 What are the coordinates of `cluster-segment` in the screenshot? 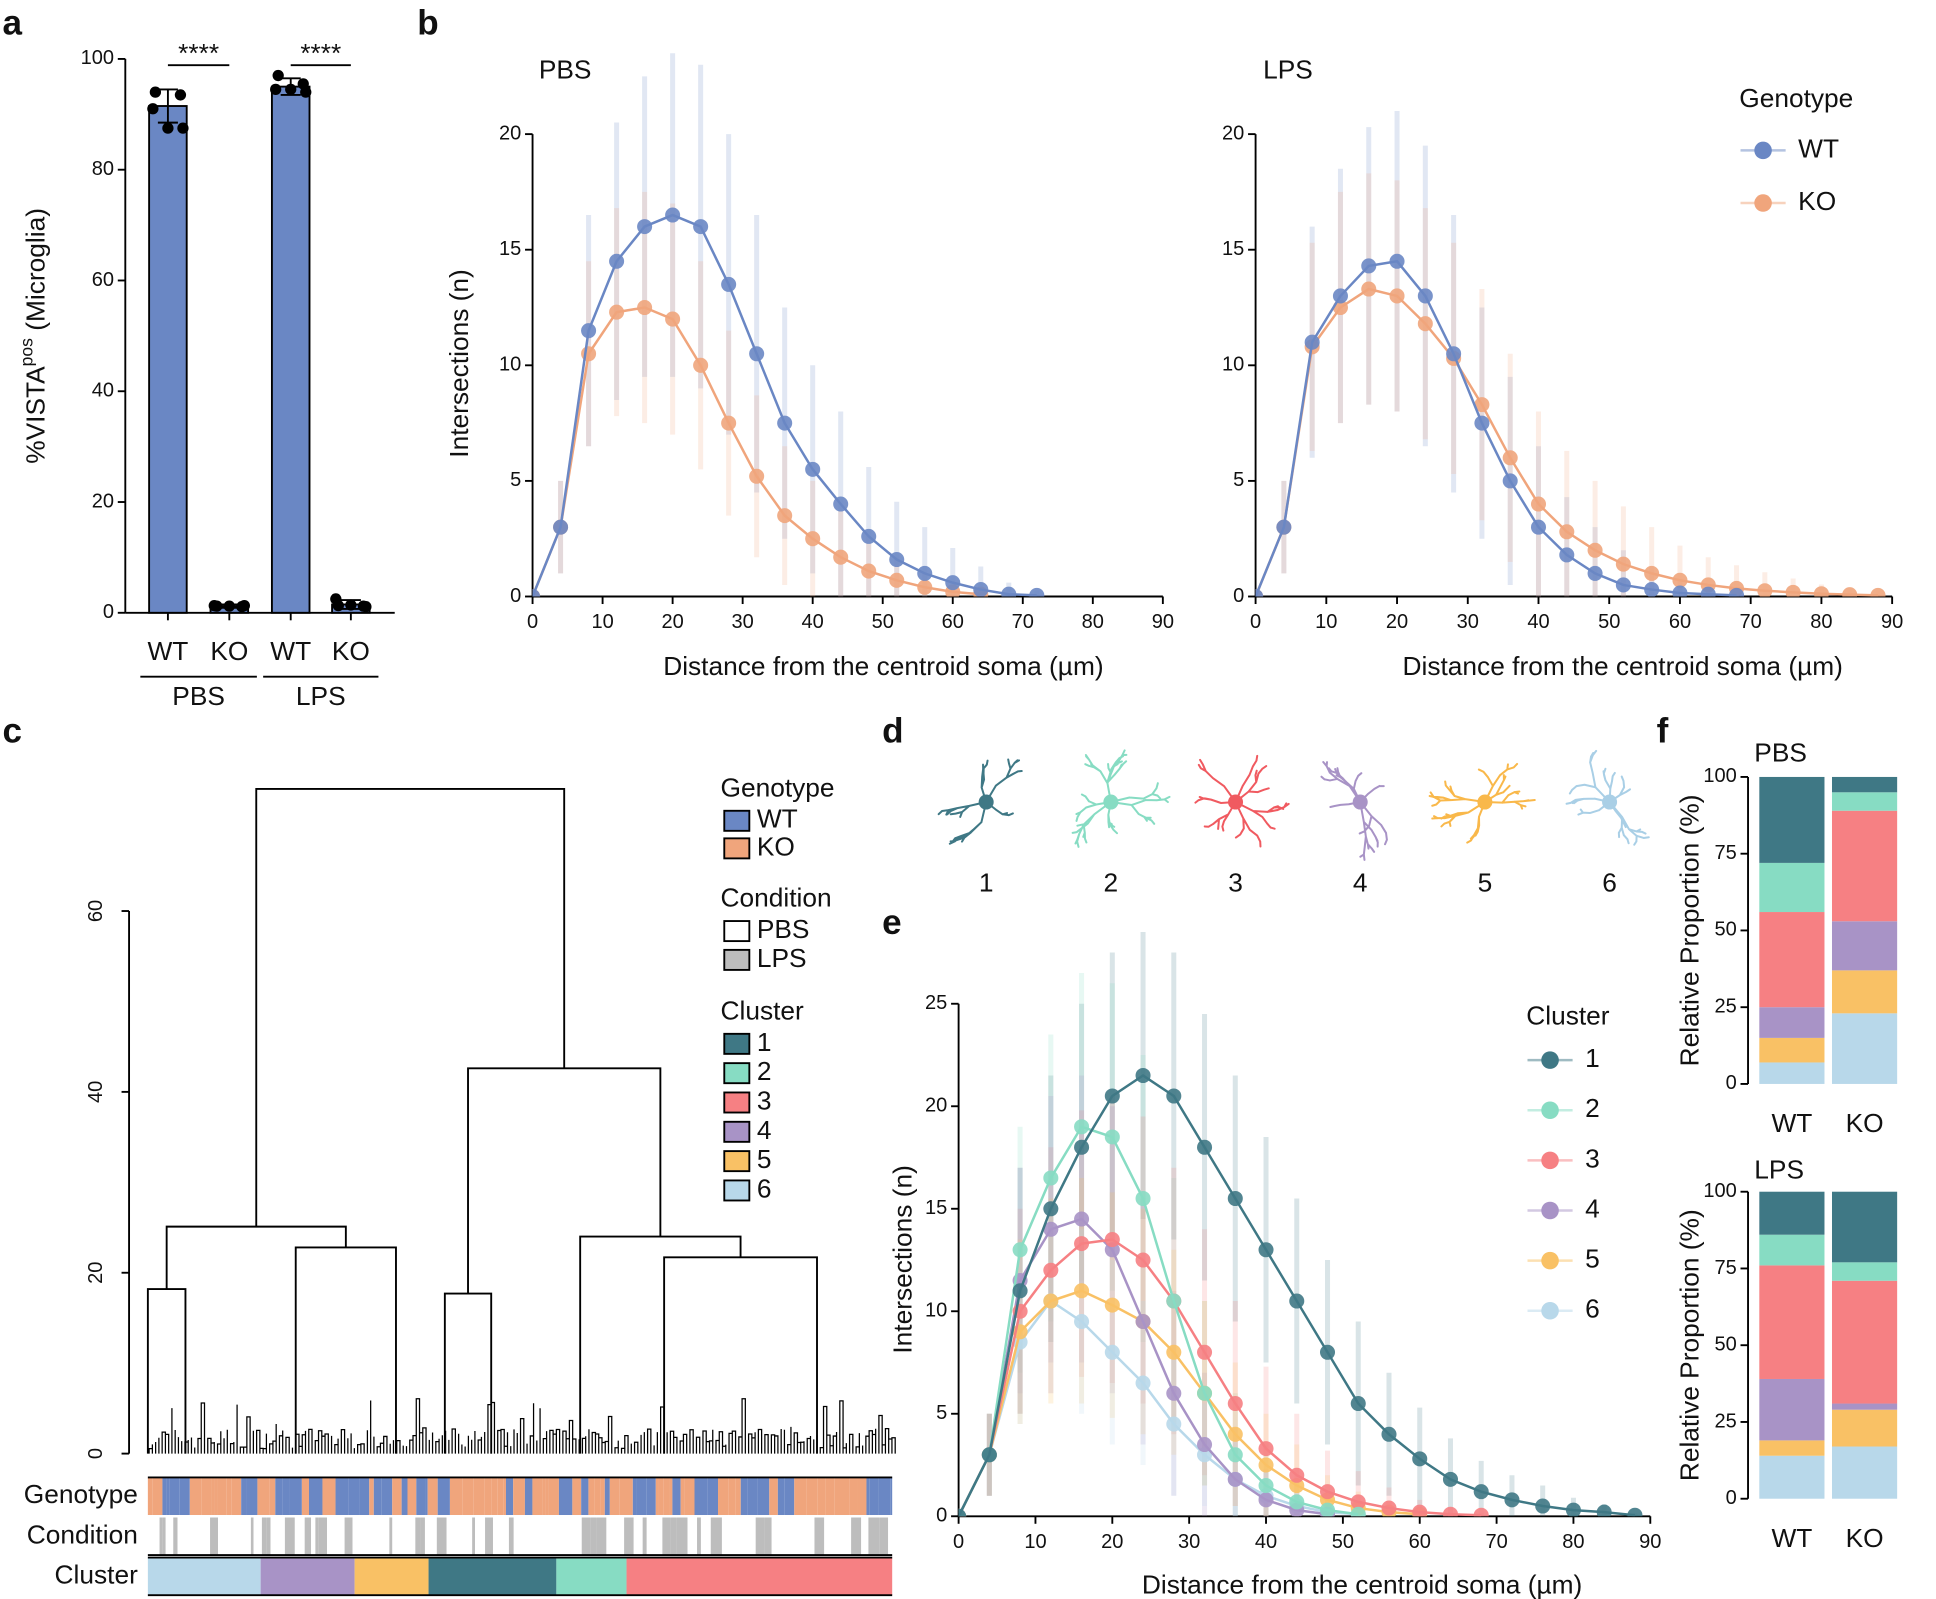 It's located at (204, 1576).